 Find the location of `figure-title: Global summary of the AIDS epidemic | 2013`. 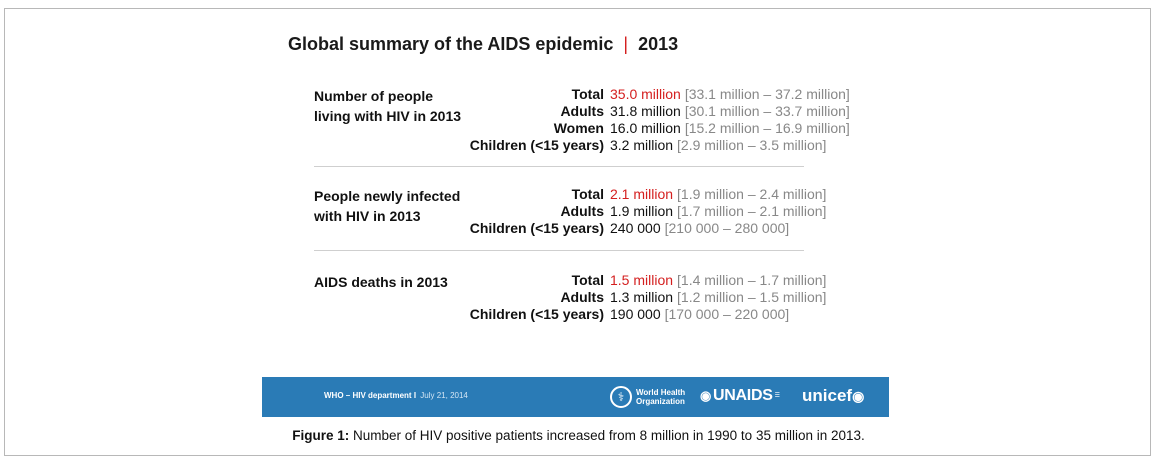

figure-title: Global summary of the AIDS epidemic | 2013 is located at coordinates (483, 44).